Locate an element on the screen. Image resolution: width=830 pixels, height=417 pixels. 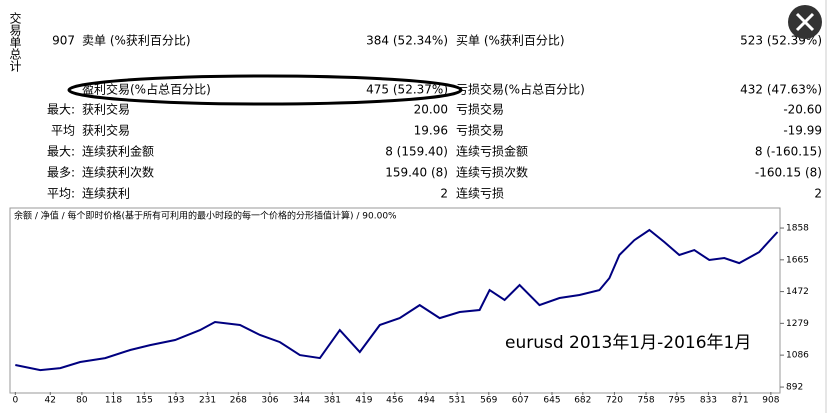
x-tick-label: 118 is located at coordinates (113, 401).